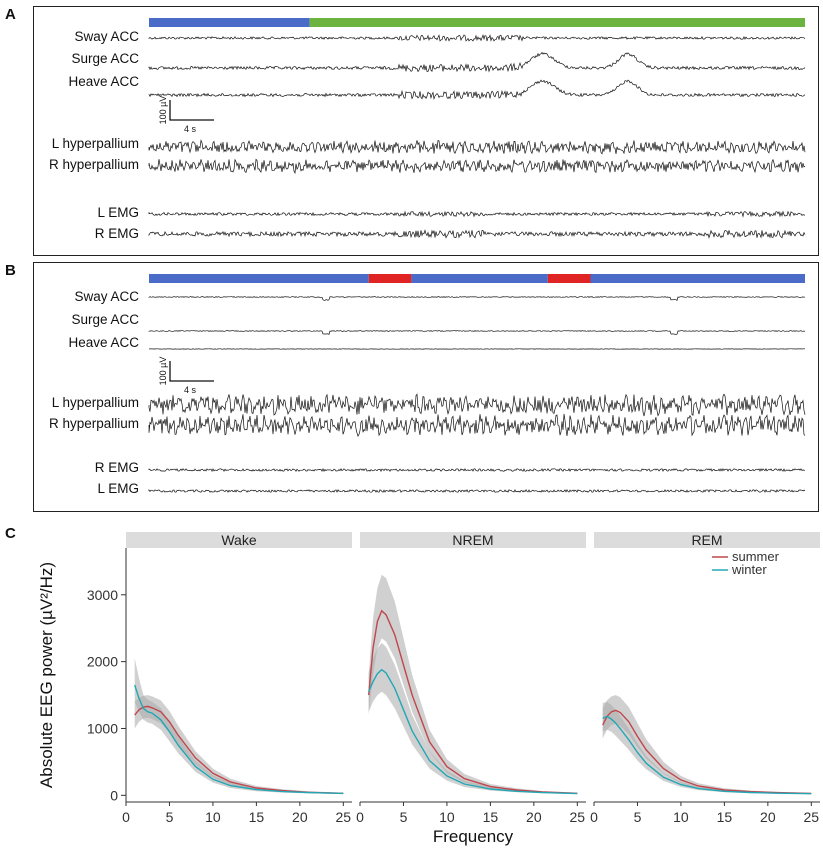  Describe the element at coordinates (114, 795) in the screenshot. I see `y-tick-label: 0` at that location.